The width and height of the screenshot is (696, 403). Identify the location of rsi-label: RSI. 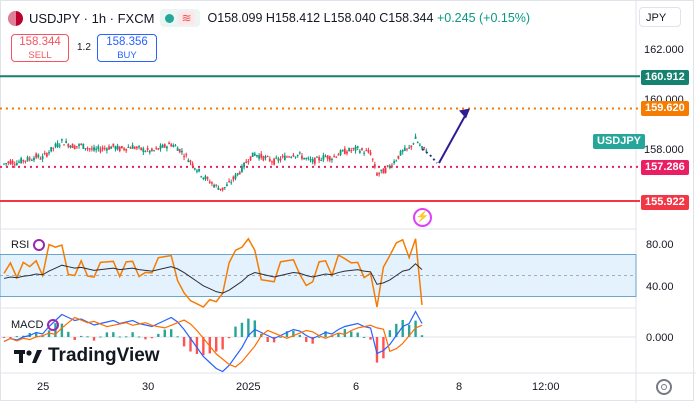
(20, 245).